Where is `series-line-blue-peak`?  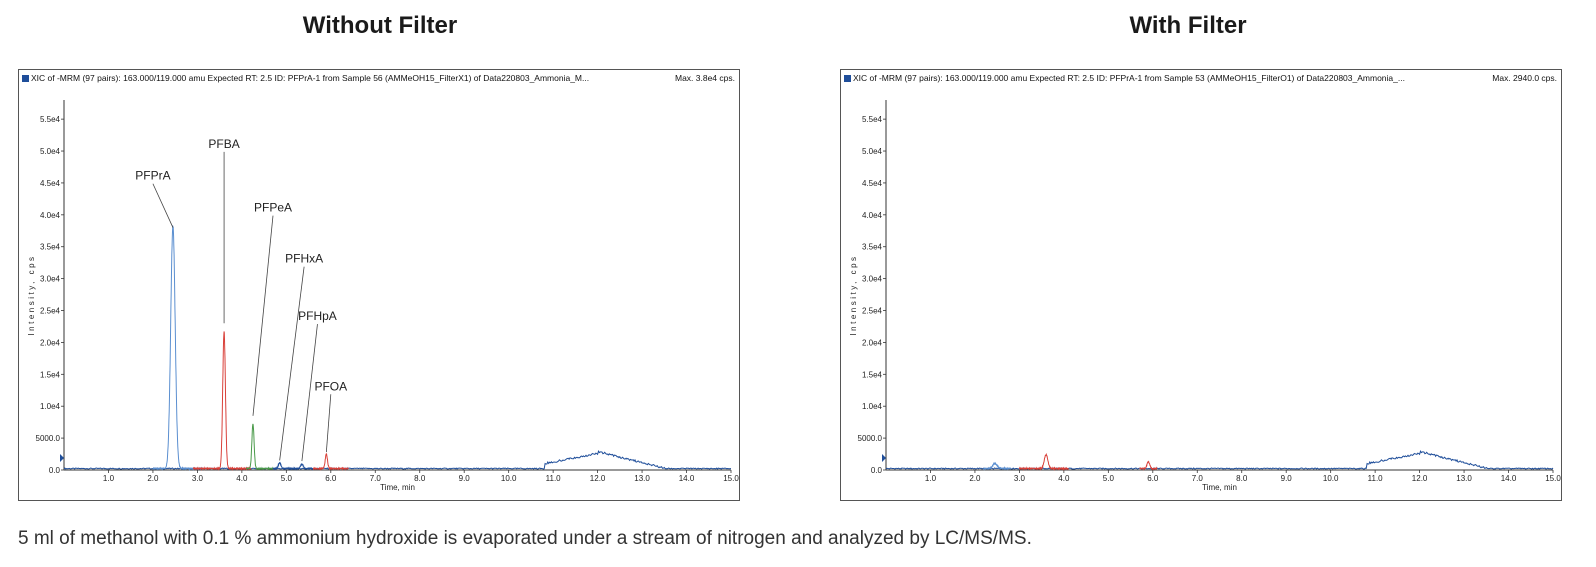 series-line-blue-peak is located at coordinates (997, 466).